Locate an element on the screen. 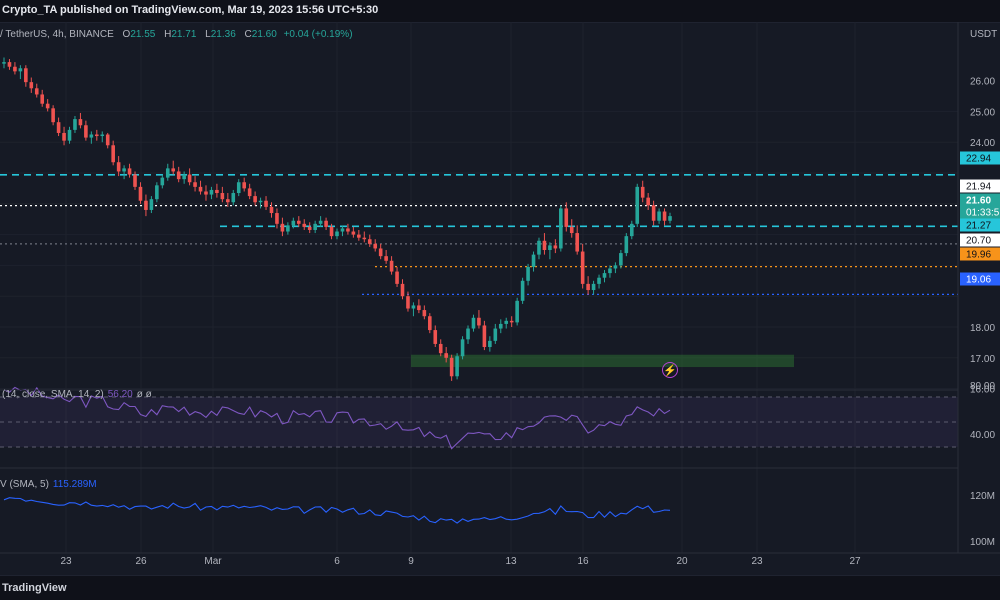 This screenshot has height=600, width=1000. legend-high-label: H is located at coordinates (168, 34).